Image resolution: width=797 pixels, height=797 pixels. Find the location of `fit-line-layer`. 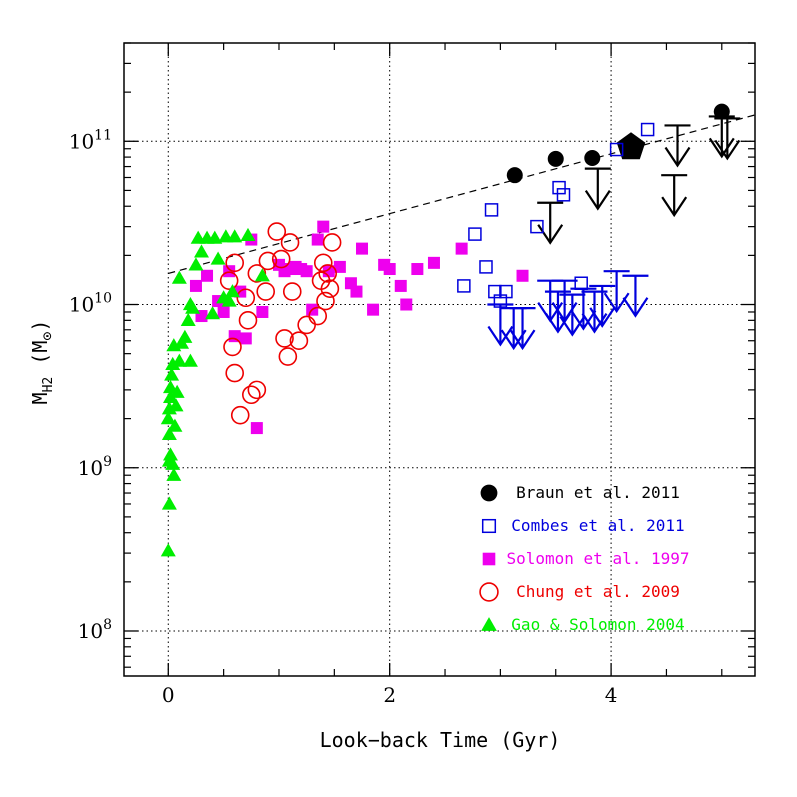

fit-line-layer is located at coordinates (461, 194).